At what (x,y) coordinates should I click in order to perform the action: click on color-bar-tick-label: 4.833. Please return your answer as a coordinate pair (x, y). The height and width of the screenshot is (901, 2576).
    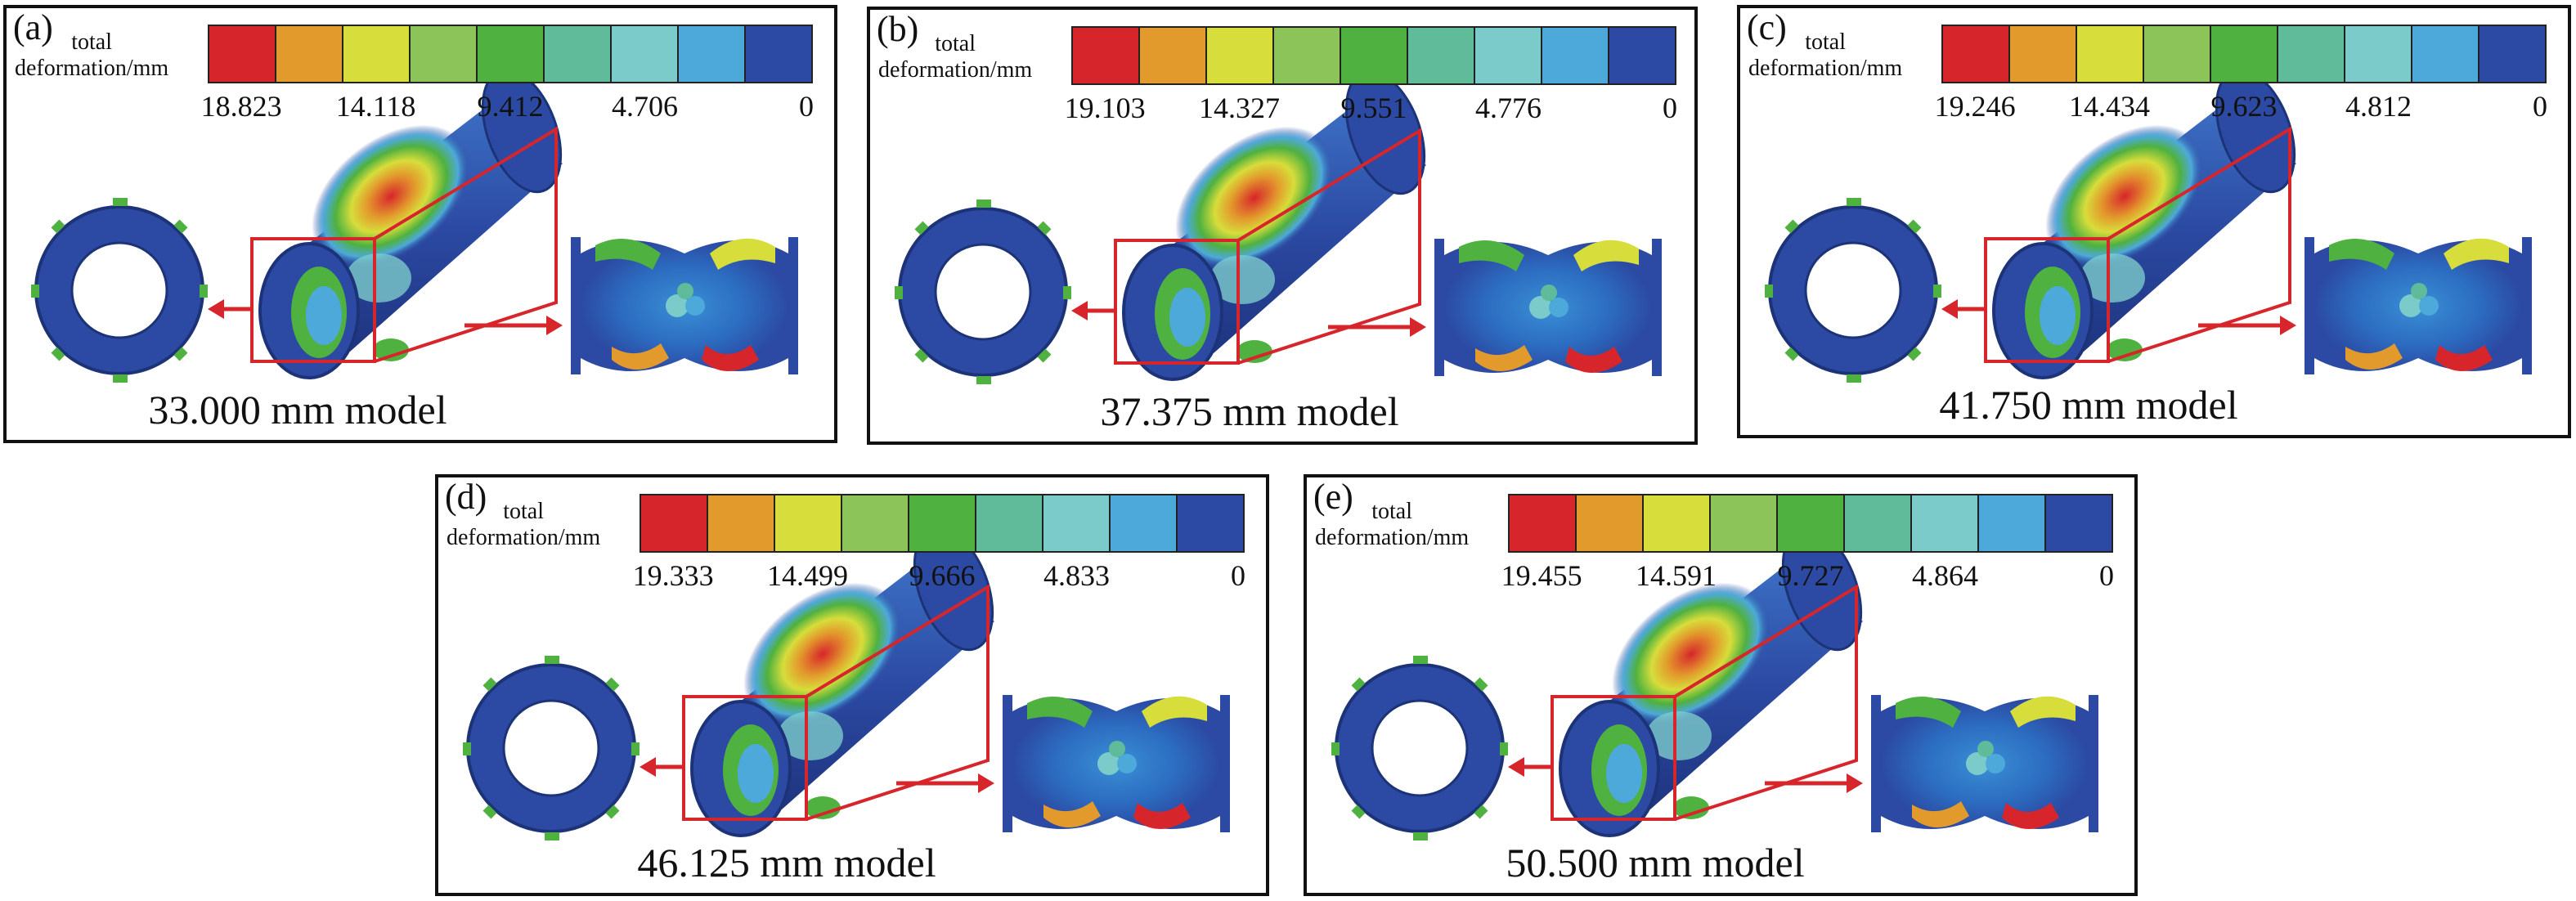
    Looking at the image, I should click on (1077, 575).